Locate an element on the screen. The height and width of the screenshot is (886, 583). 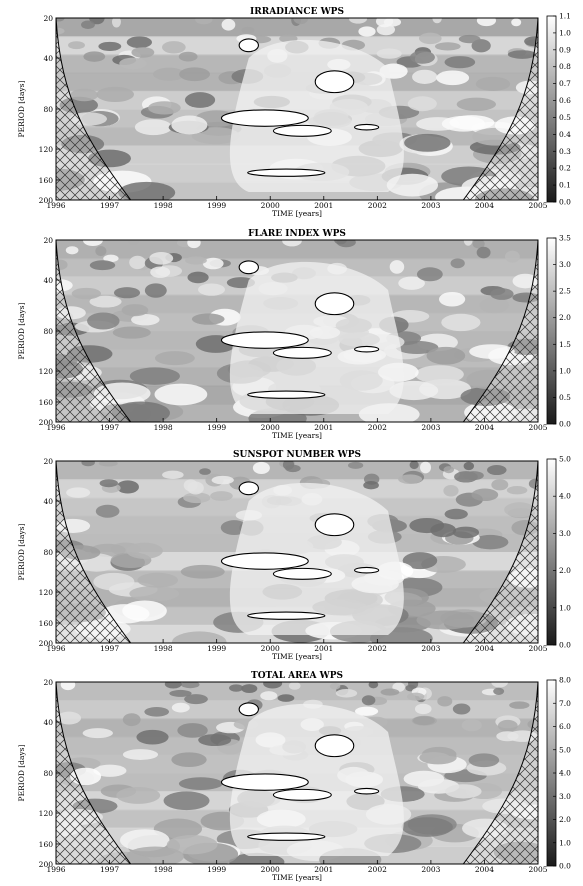
x-tick-label: 1996 is located at coordinates (55, 205).